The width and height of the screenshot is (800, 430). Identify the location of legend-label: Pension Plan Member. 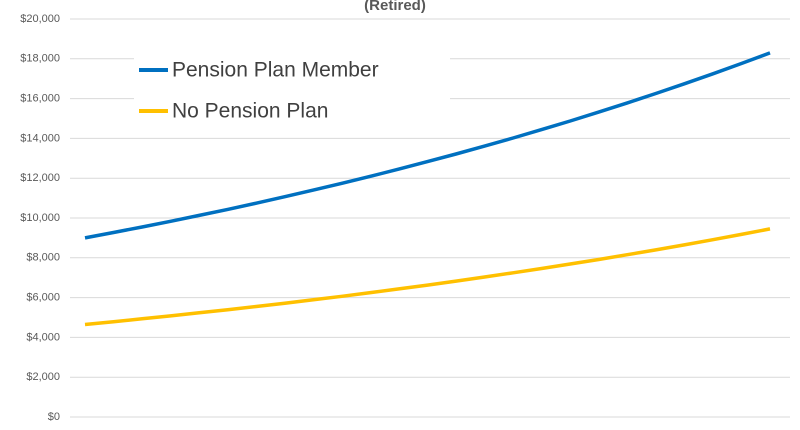
(275, 70).